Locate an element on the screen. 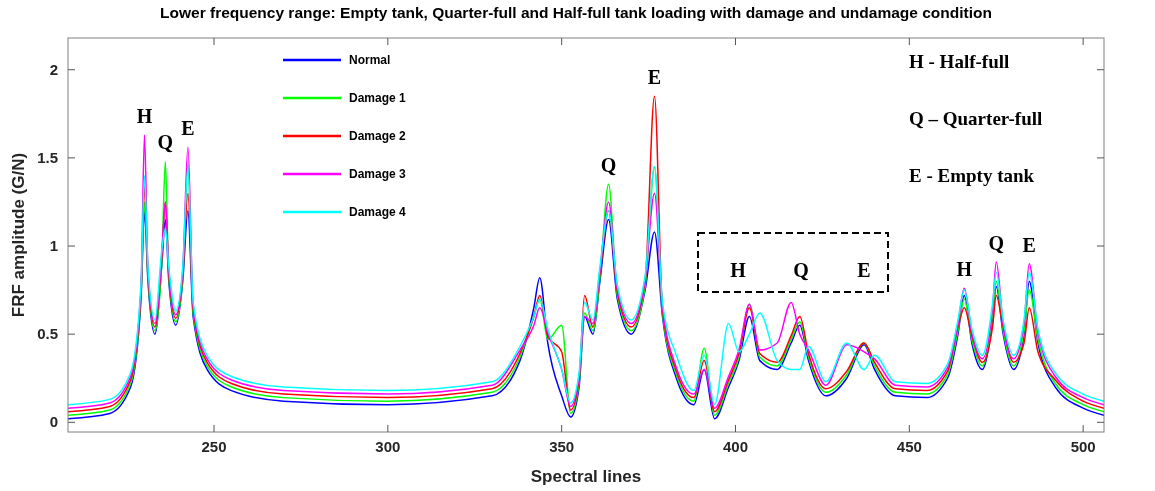 This screenshot has height=491, width=1155. x-tick-label: 500 is located at coordinates (1083, 446).